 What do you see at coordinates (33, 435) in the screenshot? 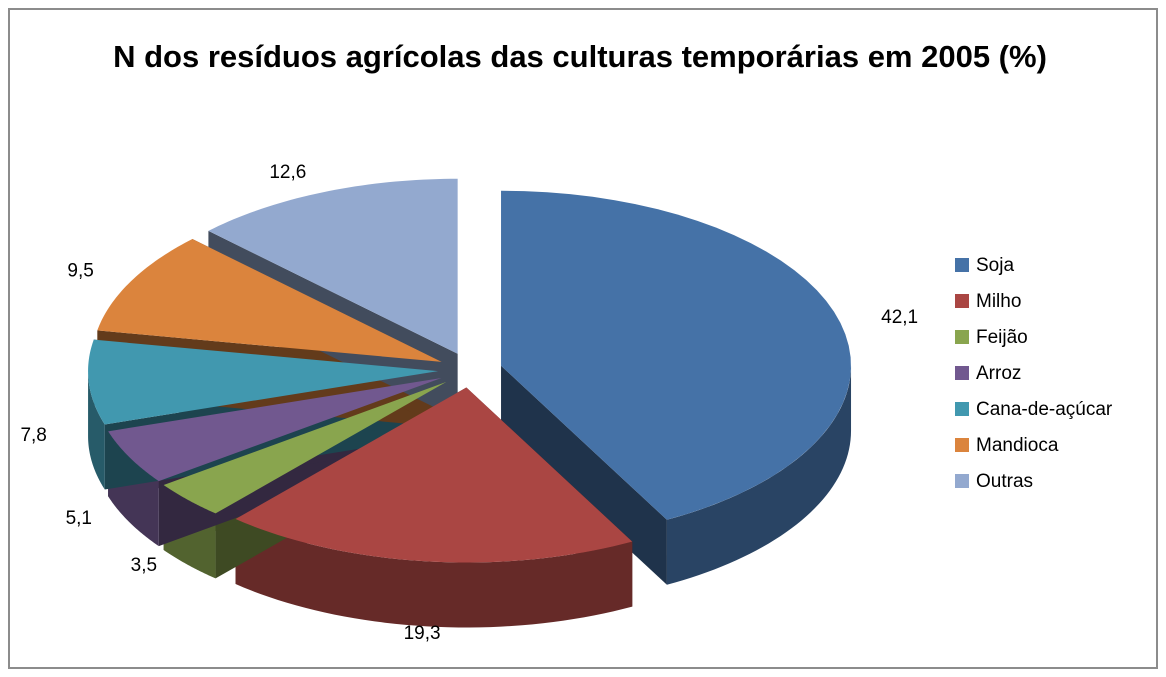
I see `data-label: 7,8` at bounding box center [33, 435].